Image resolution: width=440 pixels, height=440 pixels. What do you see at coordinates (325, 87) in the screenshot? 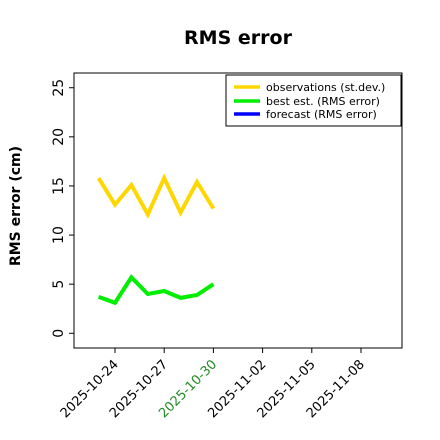
I see `legend-label-observations: observations (st.dev.)` at bounding box center [325, 87].